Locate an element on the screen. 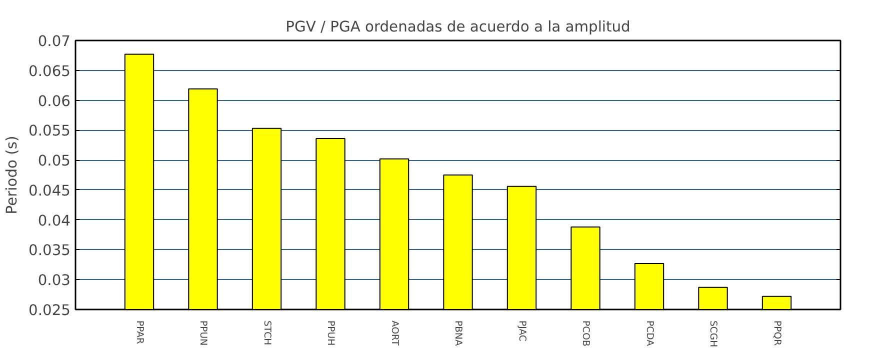 This screenshot has width=870, height=350. x-tick-label: PPUH is located at coordinates (330, 333).